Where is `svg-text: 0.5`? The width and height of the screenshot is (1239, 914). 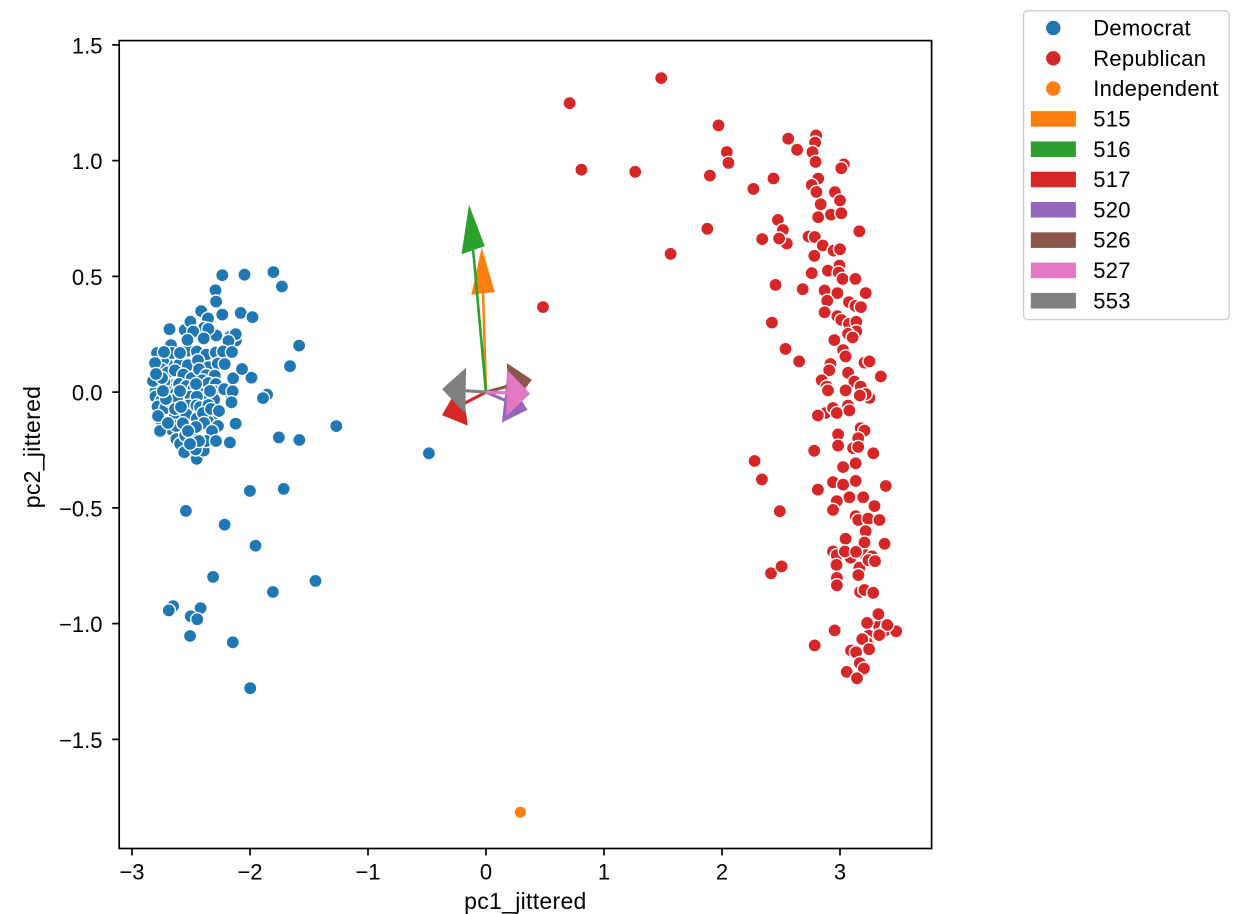
svg-text: 0.5 is located at coordinates (87, 277).